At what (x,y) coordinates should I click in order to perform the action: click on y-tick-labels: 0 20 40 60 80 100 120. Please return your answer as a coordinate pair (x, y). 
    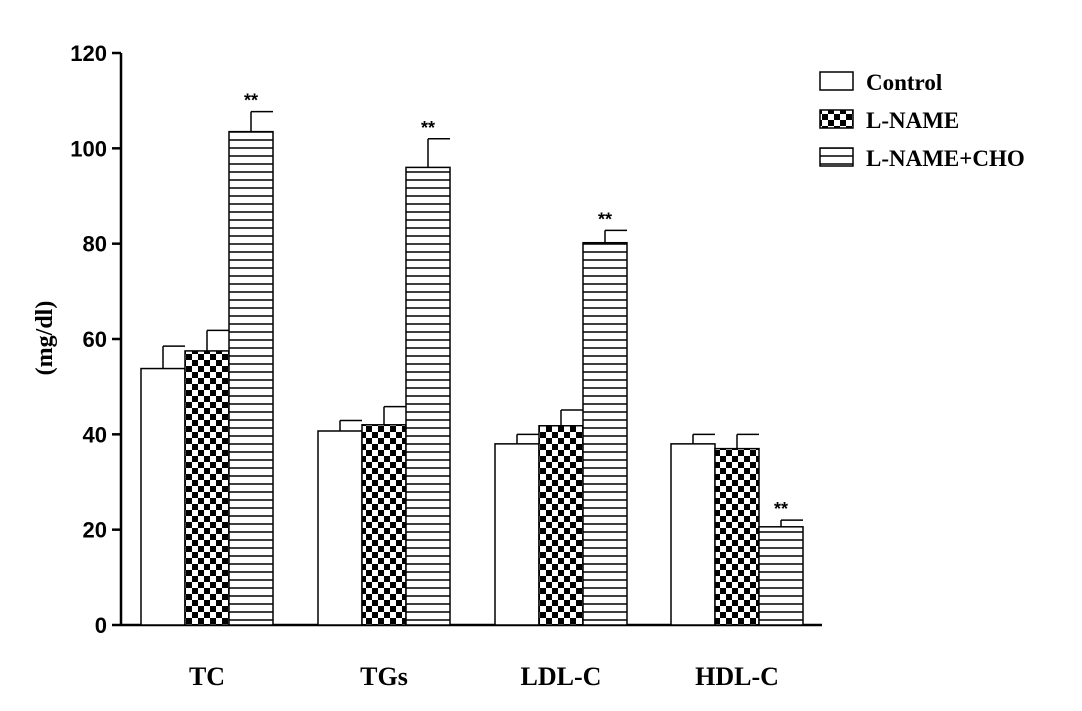
    Looking at the image, I should click on (88, 339).